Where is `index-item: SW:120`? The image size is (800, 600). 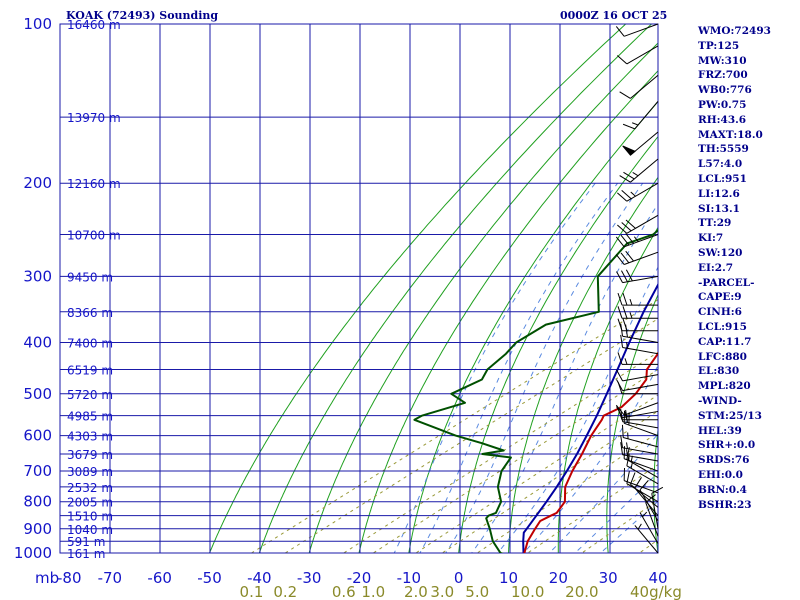 index-item: SW:120 is located at coordinates (720, 252).